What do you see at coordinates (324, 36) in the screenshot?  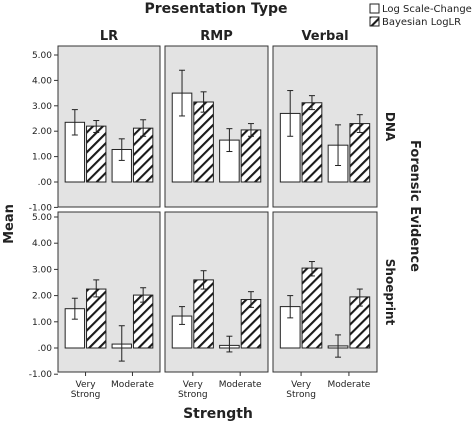 I see `column-header-verbal: Verbal` at bounding box center [324, 36].